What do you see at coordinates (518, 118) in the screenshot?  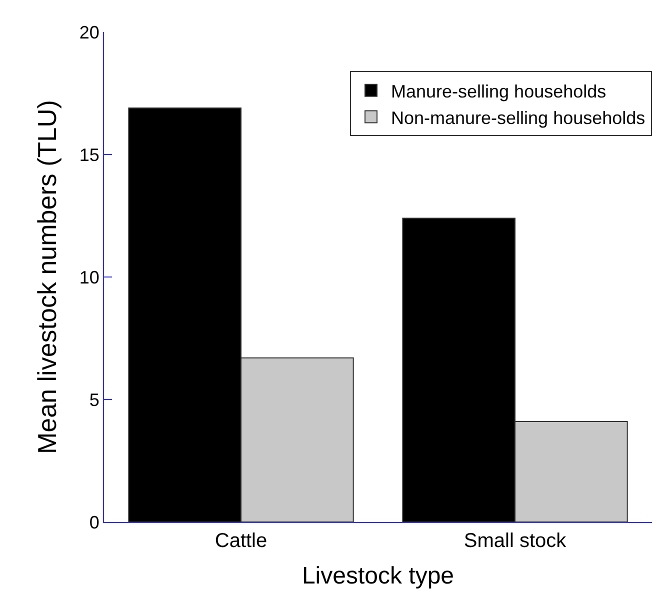 I see `legend-label: Non-manure-selling households` at bounding box center [518, 118].